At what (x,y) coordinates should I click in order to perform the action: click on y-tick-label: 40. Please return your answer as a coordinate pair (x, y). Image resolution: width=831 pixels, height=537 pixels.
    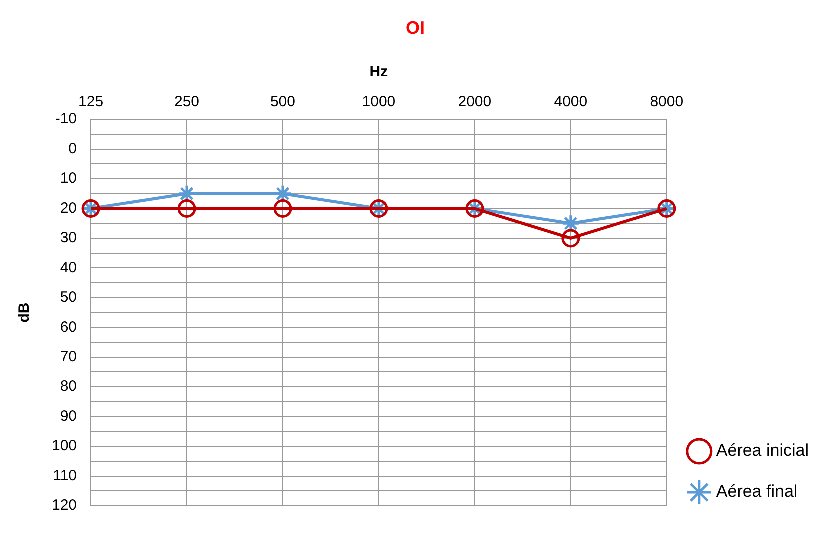
    Looking at the image, I should click on (69, 267).